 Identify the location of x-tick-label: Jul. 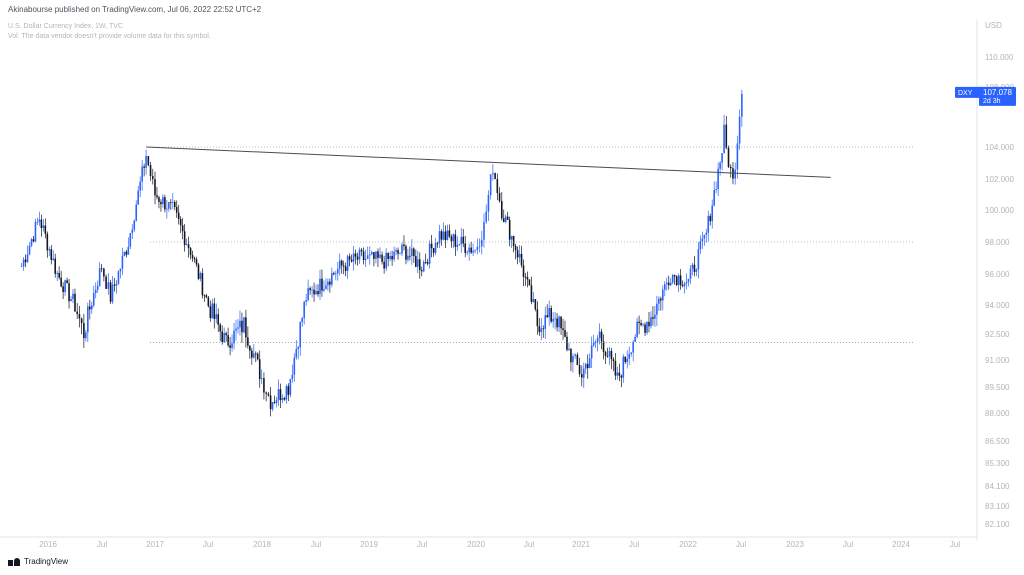
(316, 544).